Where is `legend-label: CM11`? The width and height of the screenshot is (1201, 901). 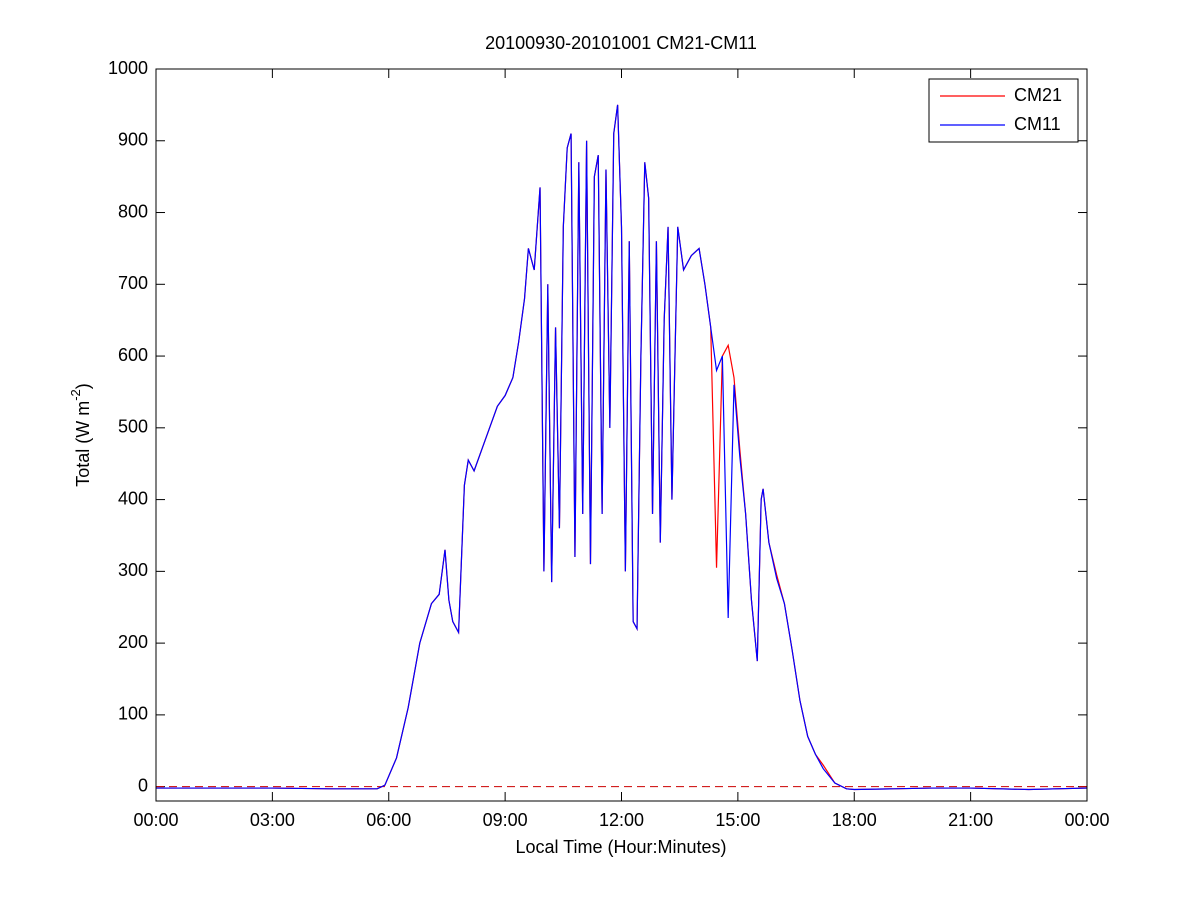
legend-label: CM11 is located at coordinates (1037, 124).